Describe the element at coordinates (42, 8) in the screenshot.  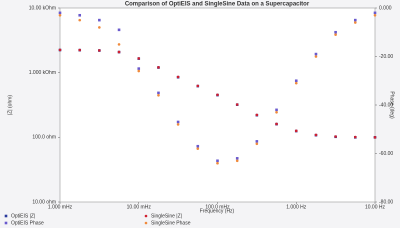
I see `y-tick-label: 10.00 kOhm` at that location.